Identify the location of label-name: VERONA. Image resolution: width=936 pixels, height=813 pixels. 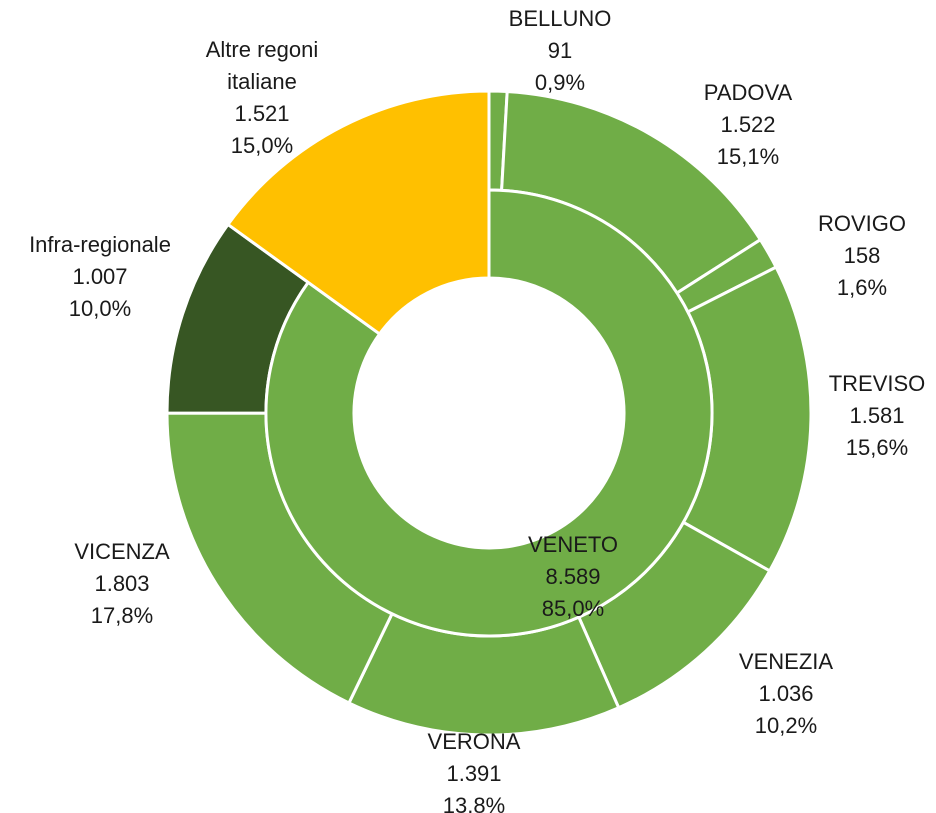
(474, 741).